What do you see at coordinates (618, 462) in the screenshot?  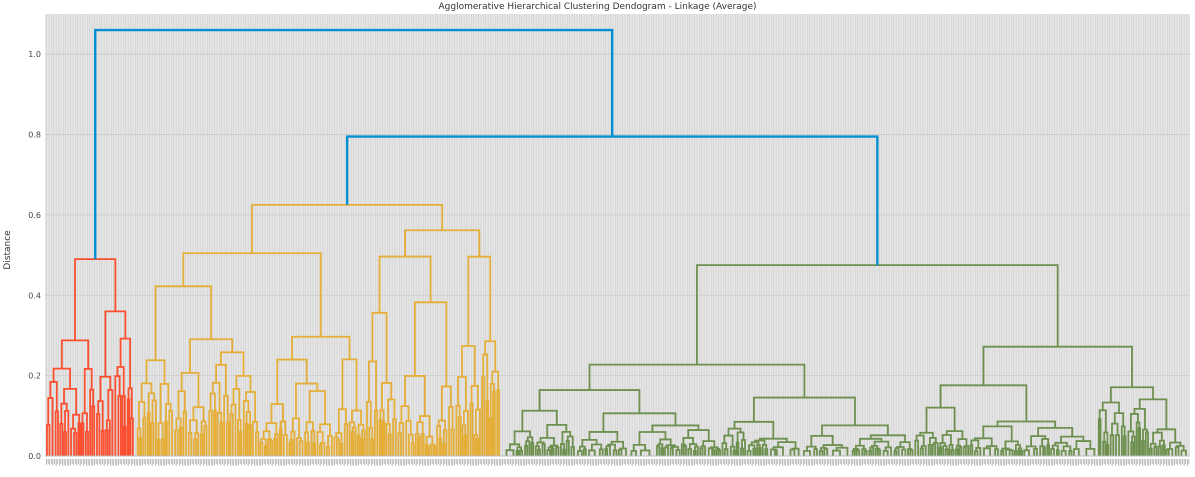 I see `x-tick-labels` at bounding box center [618, 462].